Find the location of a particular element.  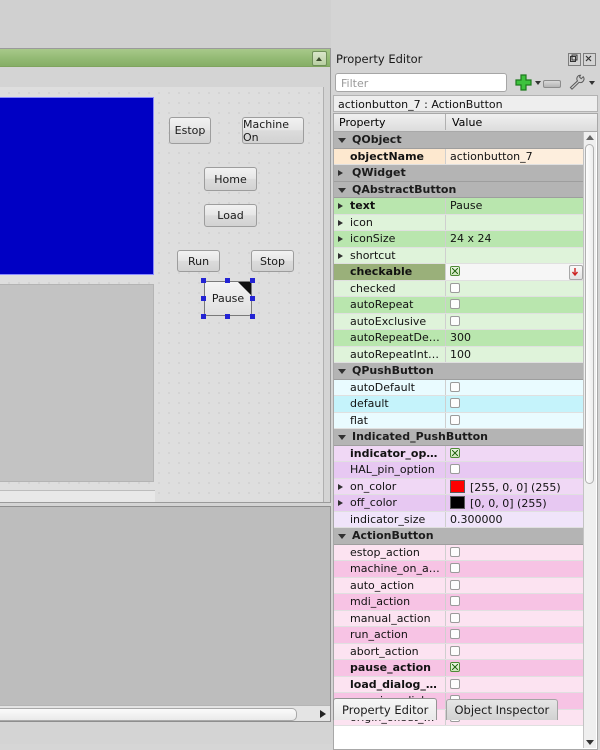

property-row: objectName actionbutton_7 is located at coordinates (459, 156).